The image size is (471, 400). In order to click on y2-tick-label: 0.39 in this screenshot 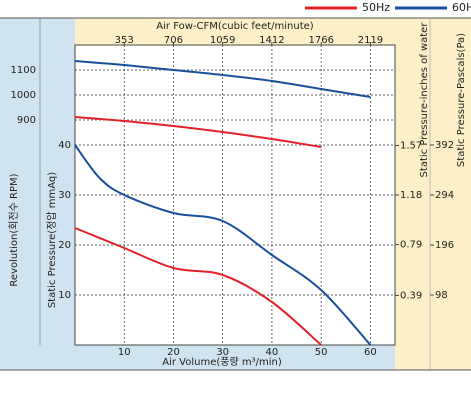, I will do `click(411, 295)`.